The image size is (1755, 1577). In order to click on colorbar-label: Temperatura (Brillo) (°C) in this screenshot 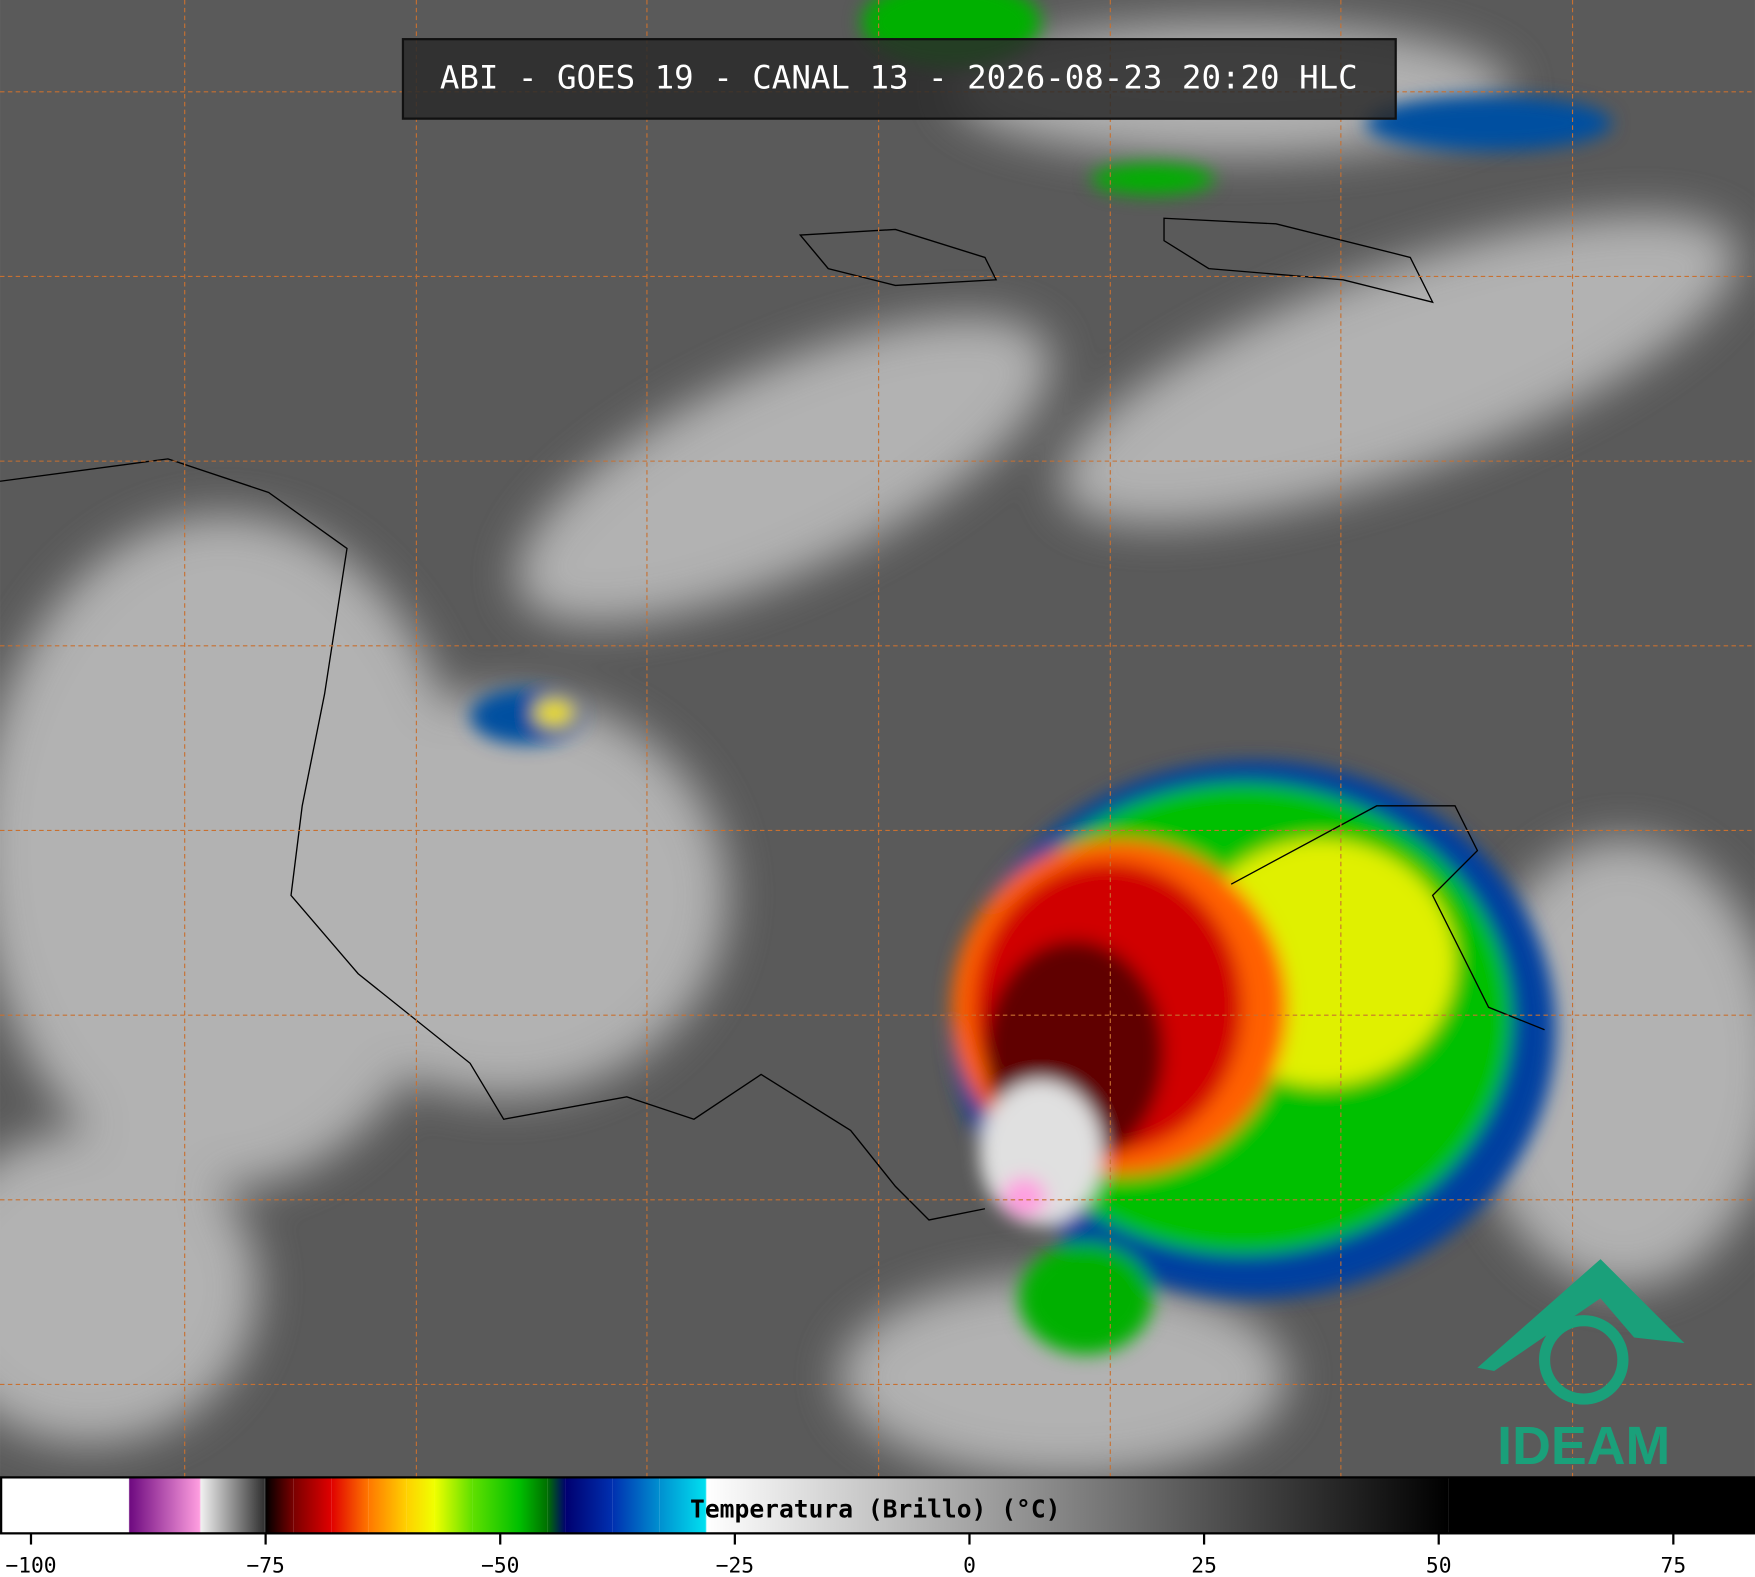, I will do `click(875, 1509)`.